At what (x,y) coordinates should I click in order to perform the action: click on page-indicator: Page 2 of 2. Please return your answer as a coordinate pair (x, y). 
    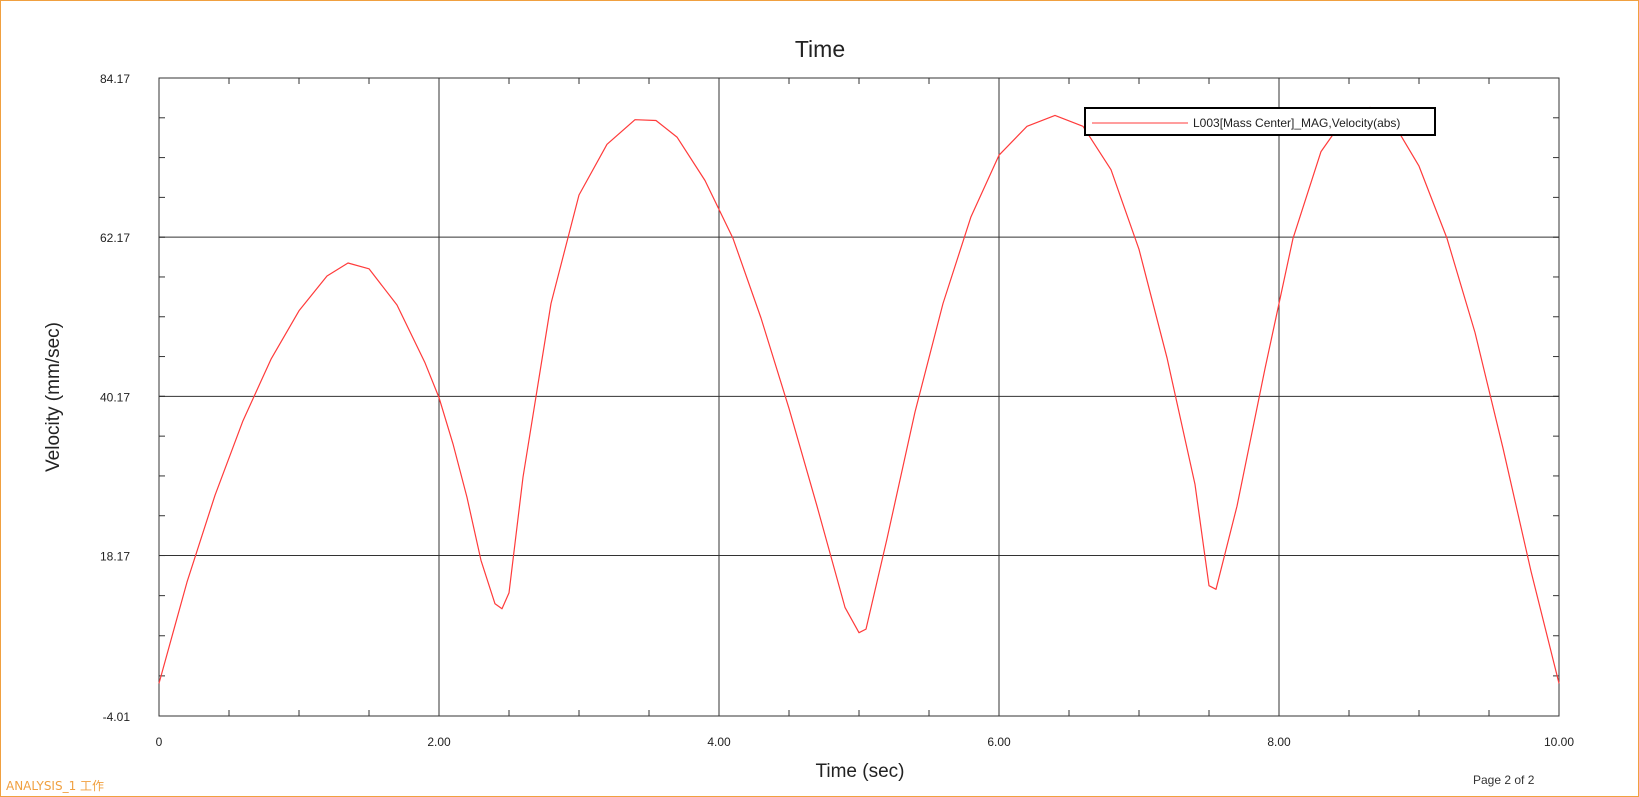
    Looking at the image, I should click on (1504, 780).